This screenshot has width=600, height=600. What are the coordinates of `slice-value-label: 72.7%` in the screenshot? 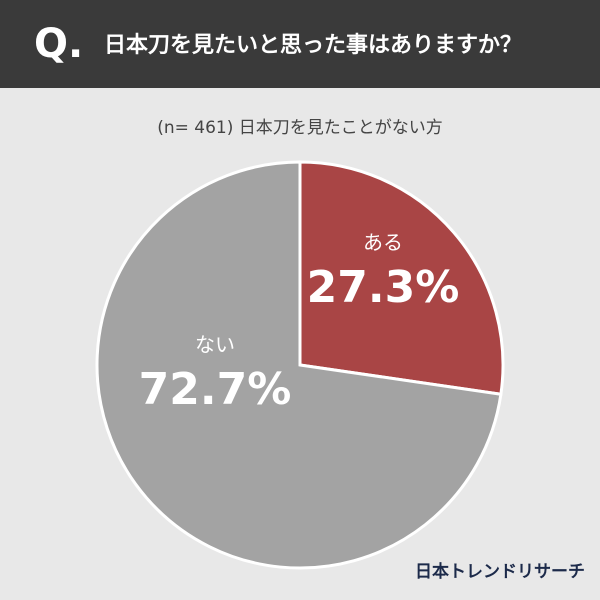 It's located at (215, 389).